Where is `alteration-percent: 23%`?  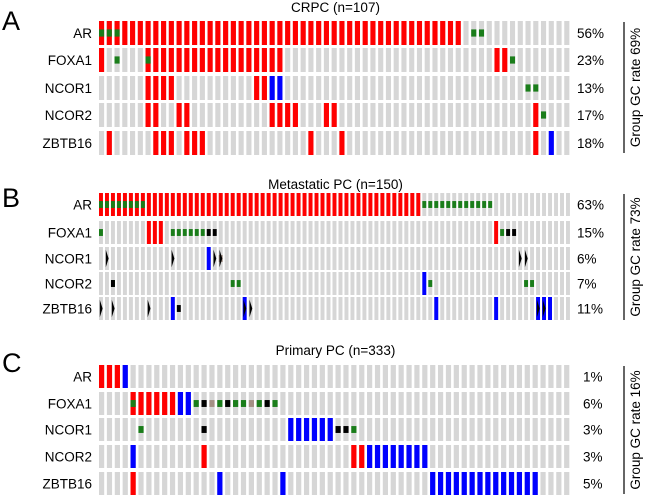
alteration-percent: 23% is located at coordinates (590, 60).